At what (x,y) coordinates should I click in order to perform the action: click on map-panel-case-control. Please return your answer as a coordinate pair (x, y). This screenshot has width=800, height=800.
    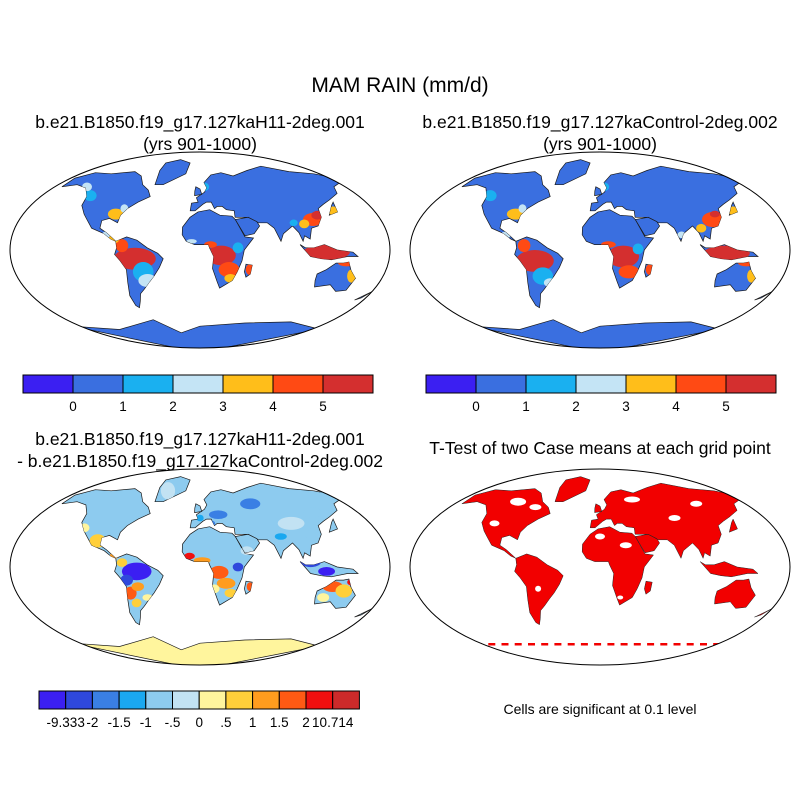
    Looking at the image, I should click on (600, 250).